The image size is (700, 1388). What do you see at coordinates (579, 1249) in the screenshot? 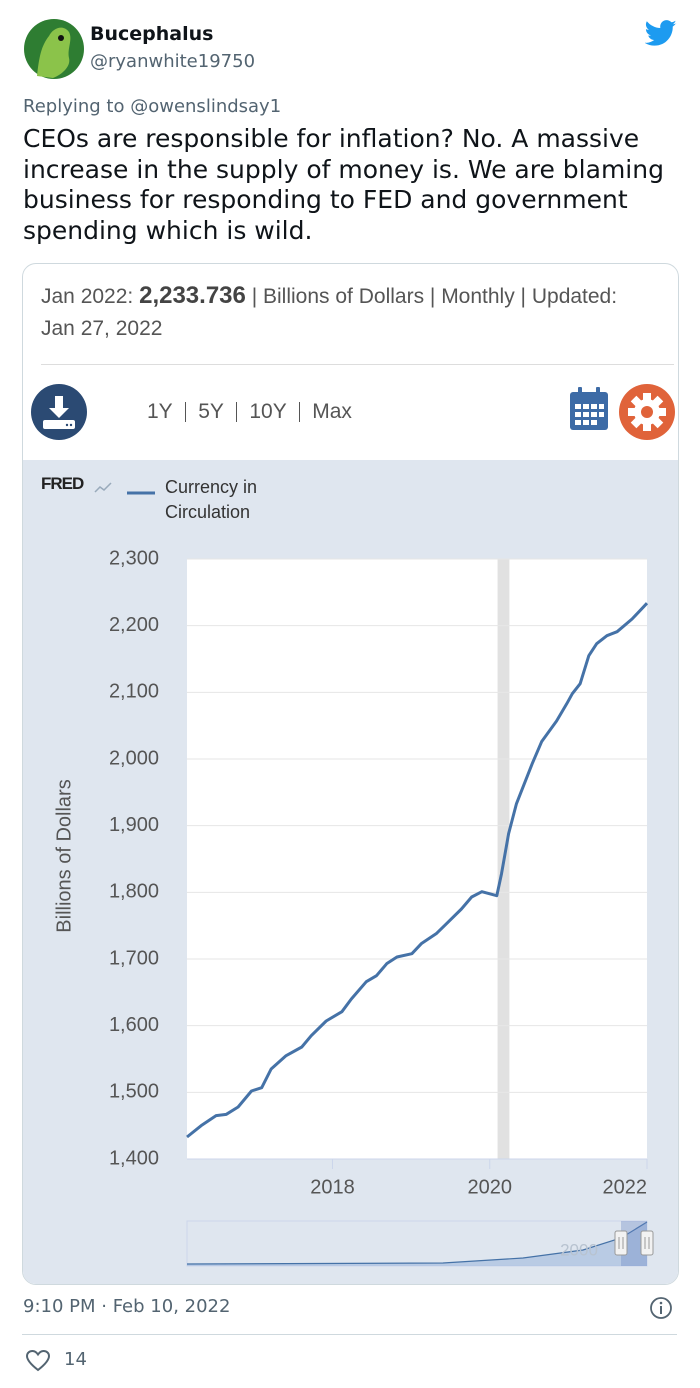
I see `navigator-label: 2000` at bounding box center [579, 1249].